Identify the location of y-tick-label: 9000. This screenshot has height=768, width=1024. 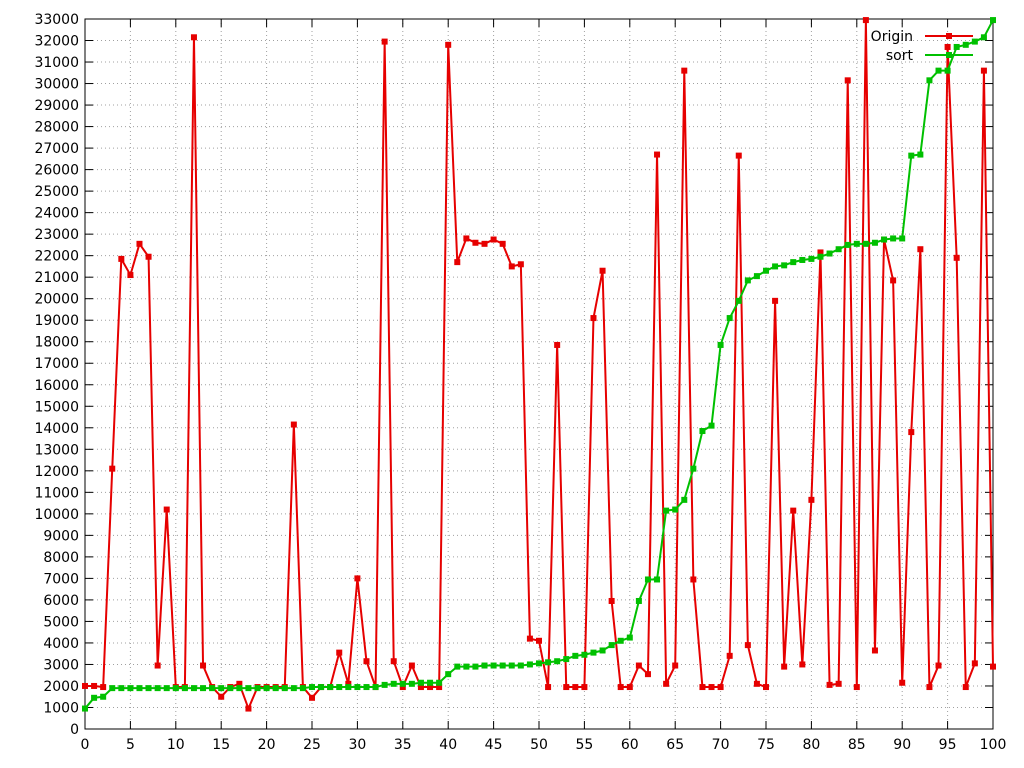
(61, 536).